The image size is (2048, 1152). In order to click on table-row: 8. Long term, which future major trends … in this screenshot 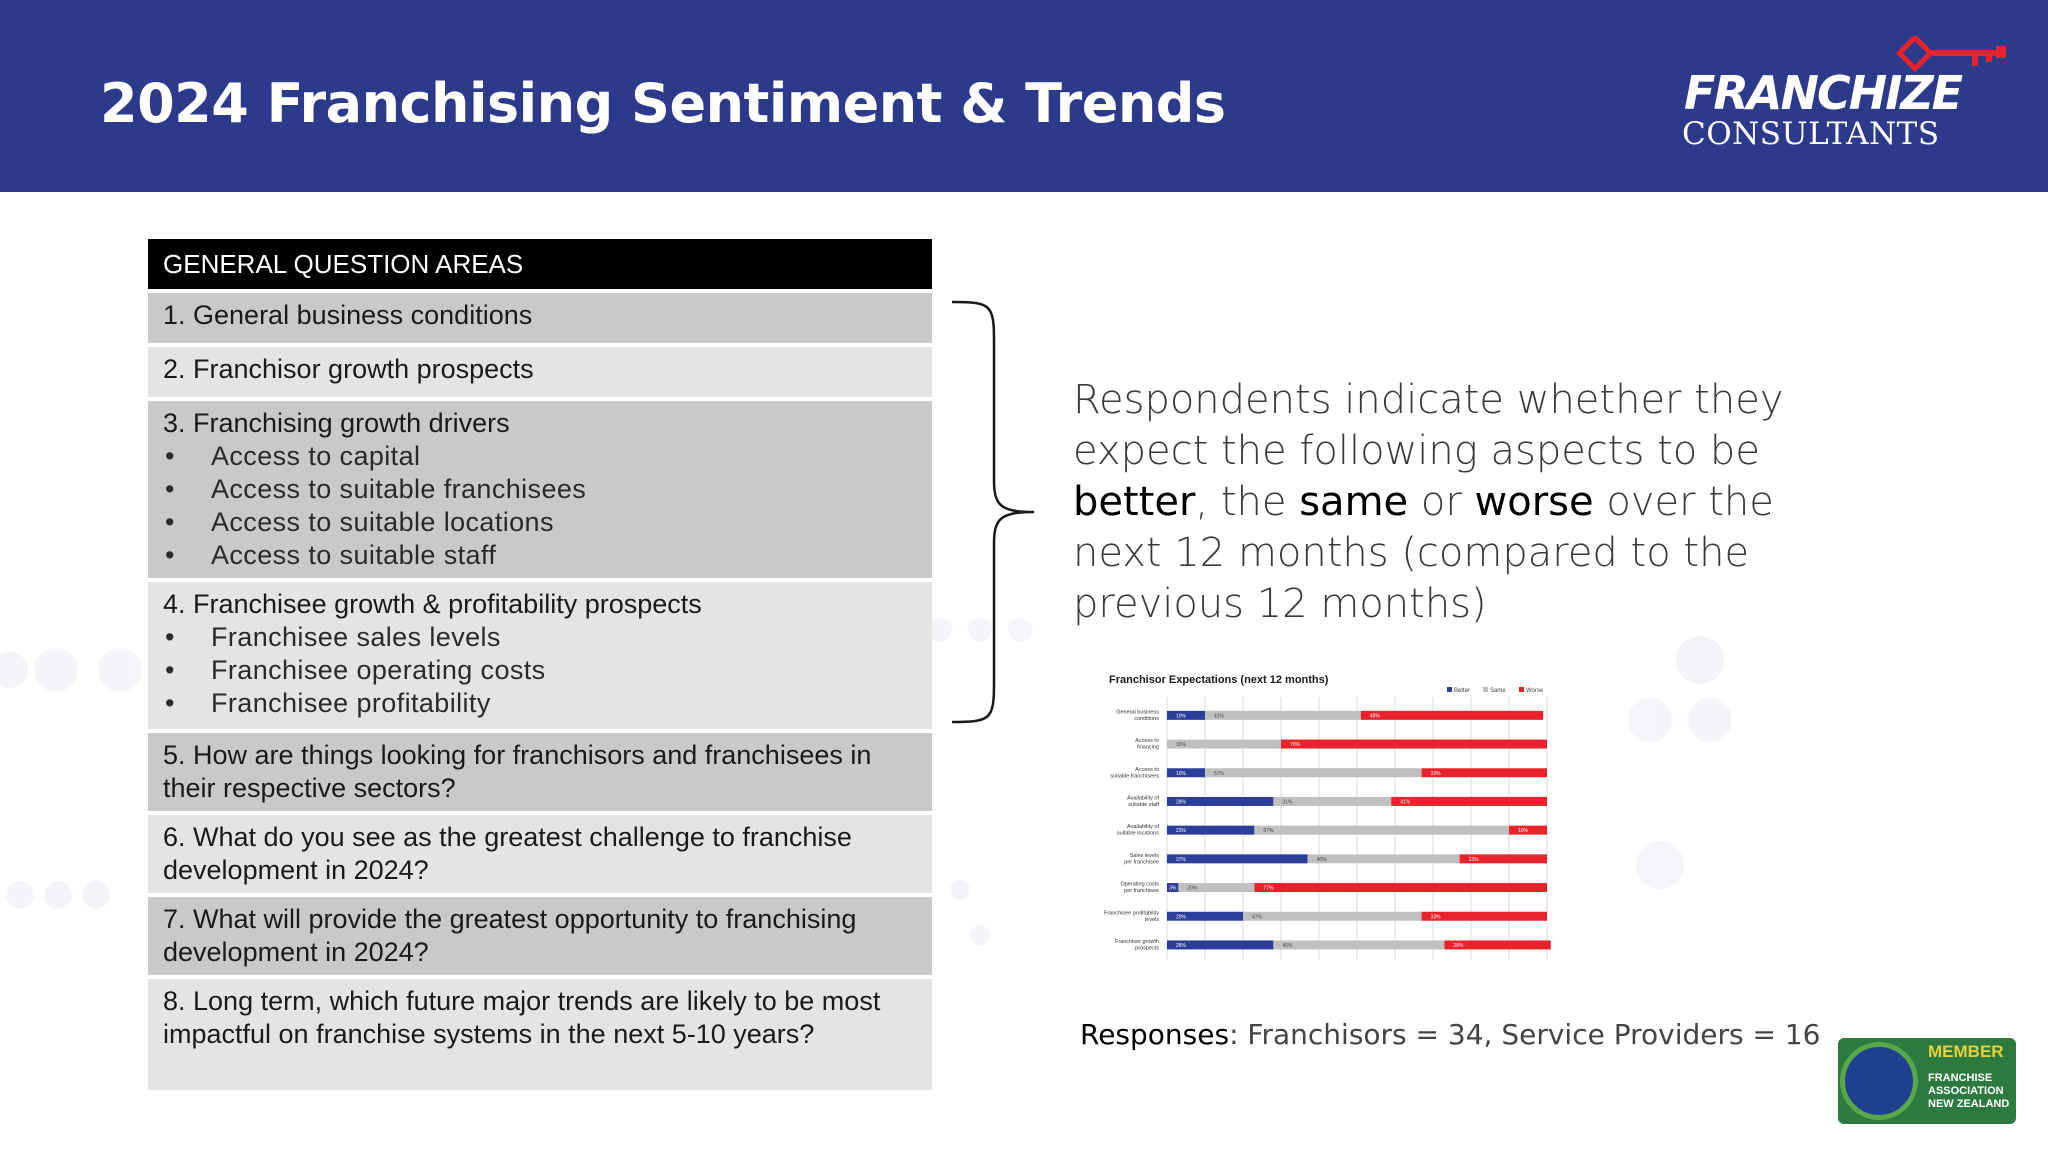, I will do `click(540, 1034)`.